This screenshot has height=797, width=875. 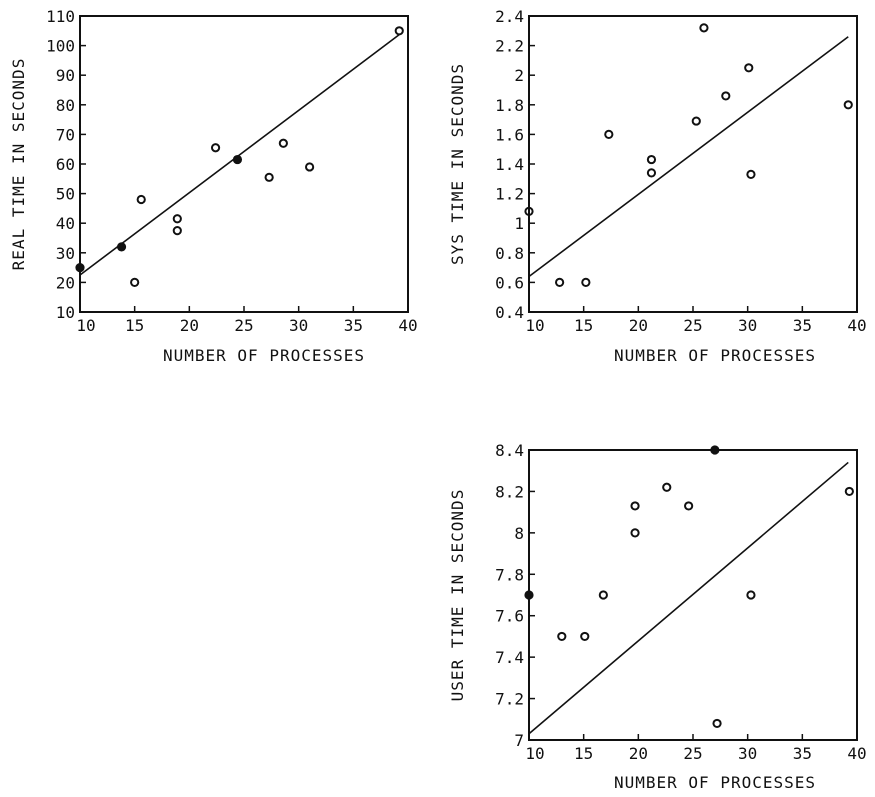 What do you see at coordinates (519, 533) in the screenshot?
I see `user-y-tick-label: 8` at bounding box center [519, 533].